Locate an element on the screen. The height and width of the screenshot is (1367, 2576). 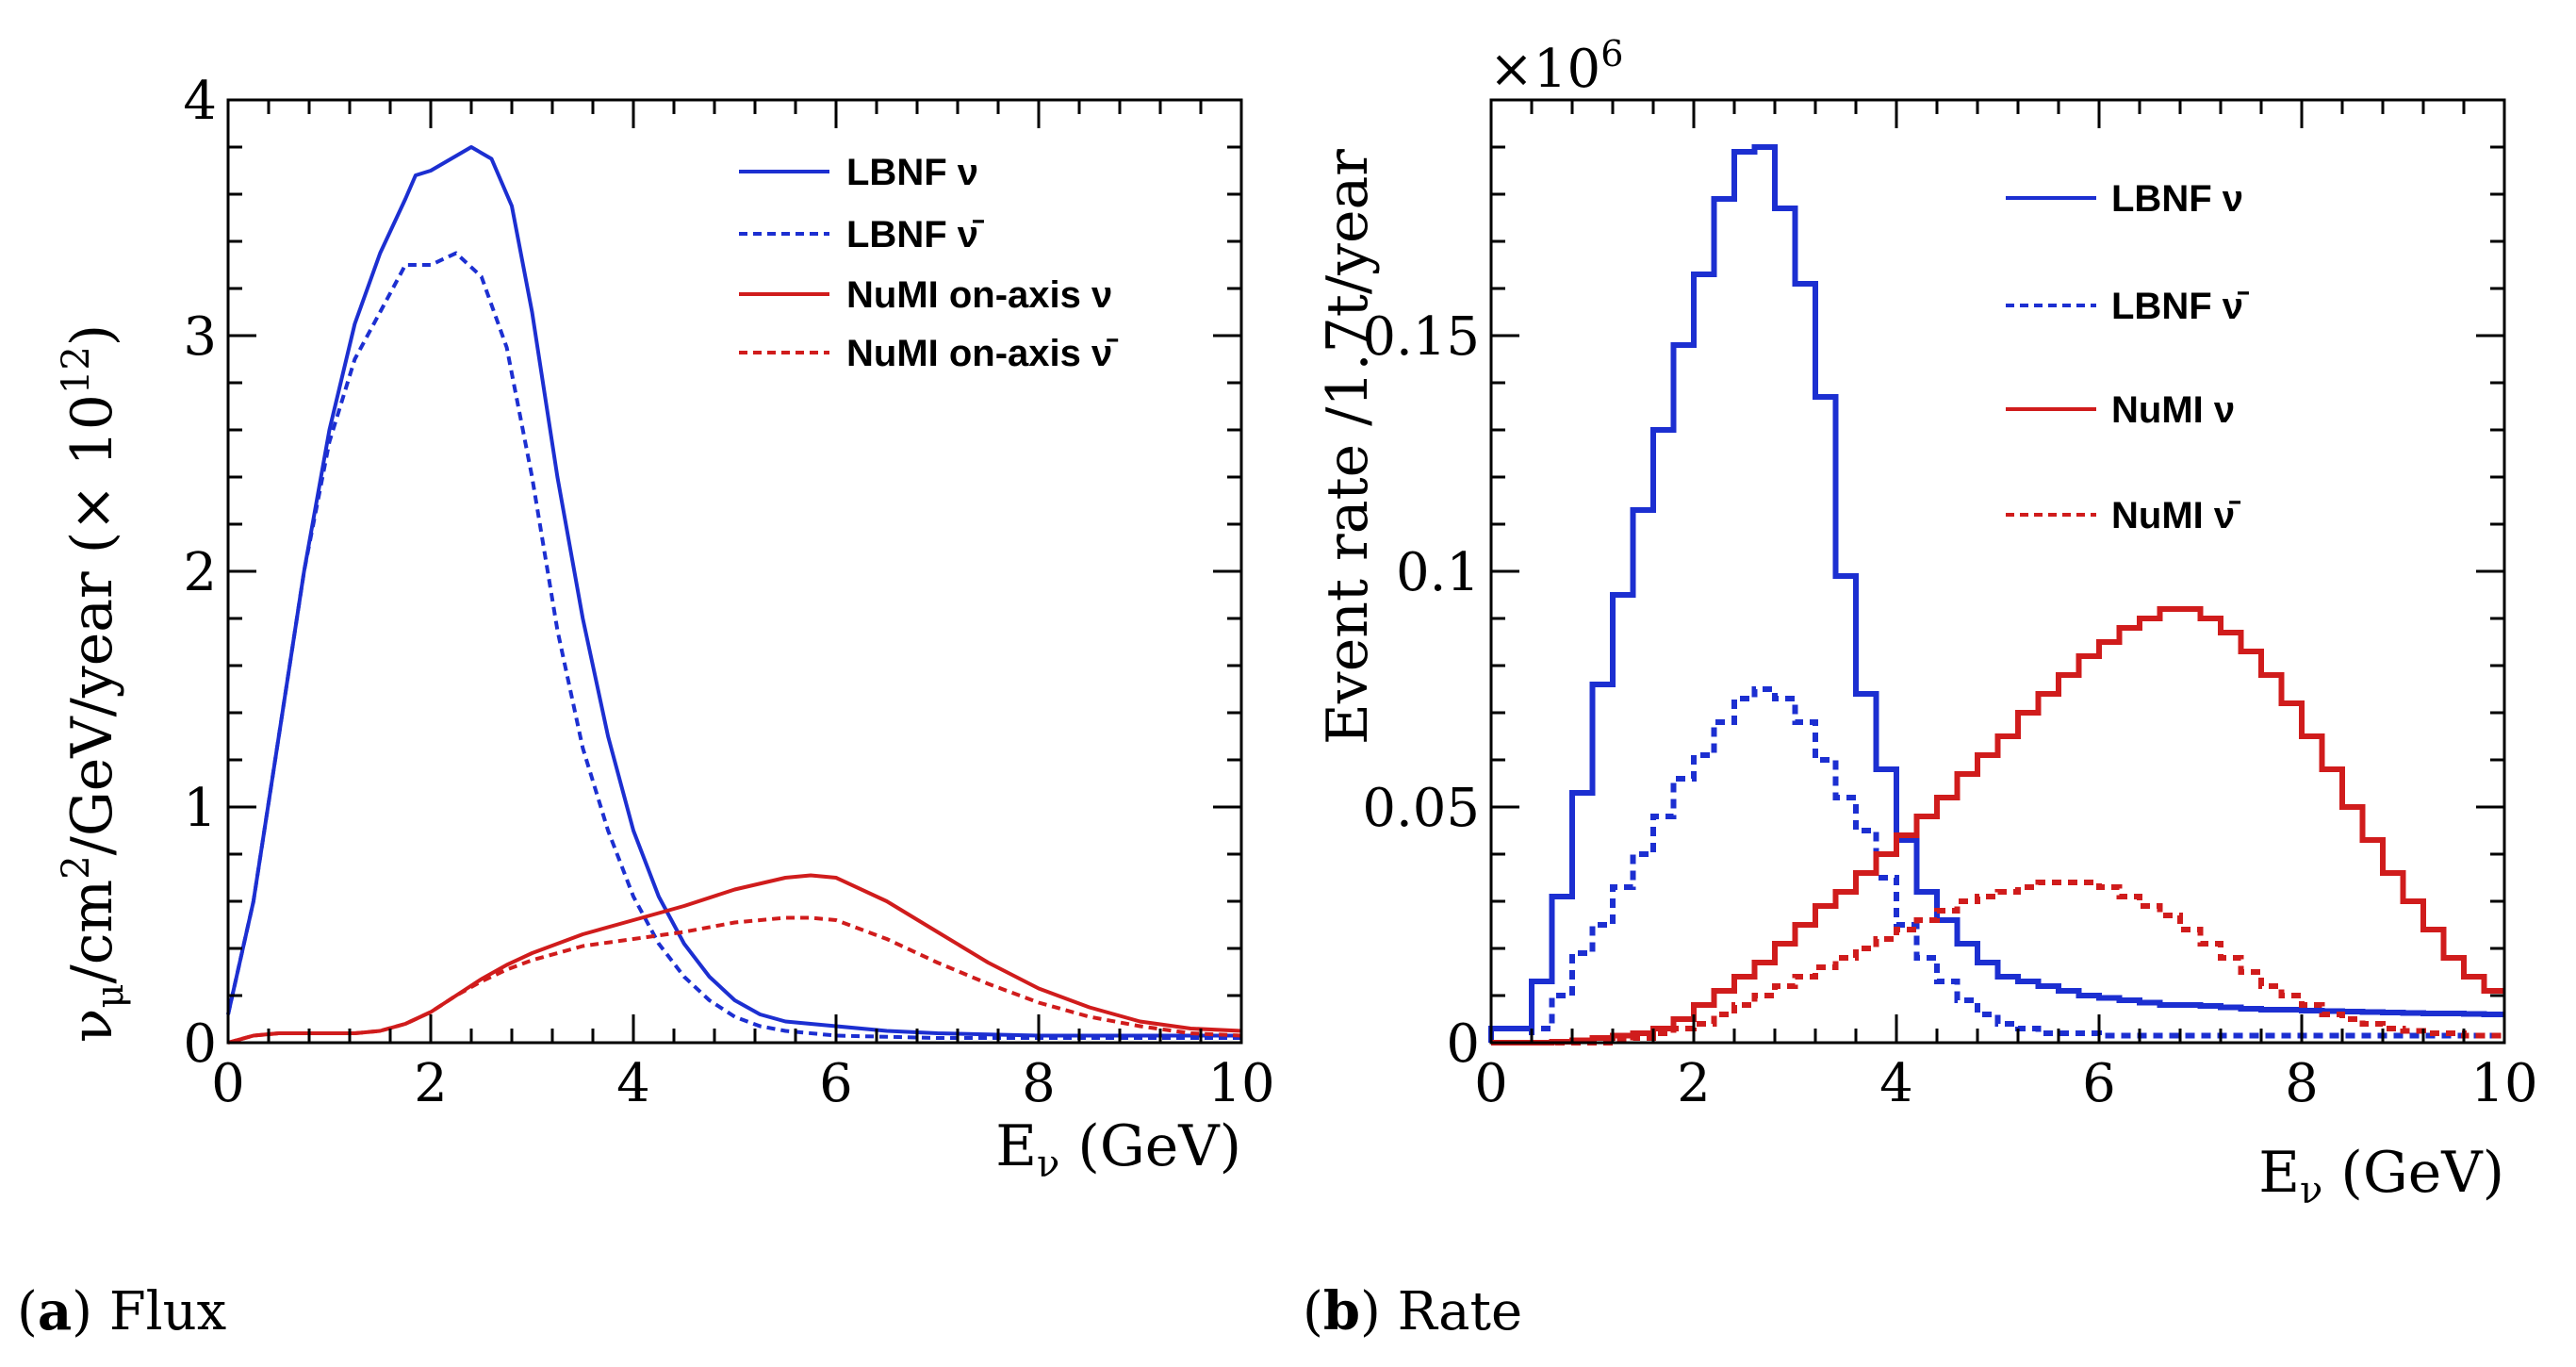
legend-label: NuMI on-axis ν is located at coordinates (979, 295).